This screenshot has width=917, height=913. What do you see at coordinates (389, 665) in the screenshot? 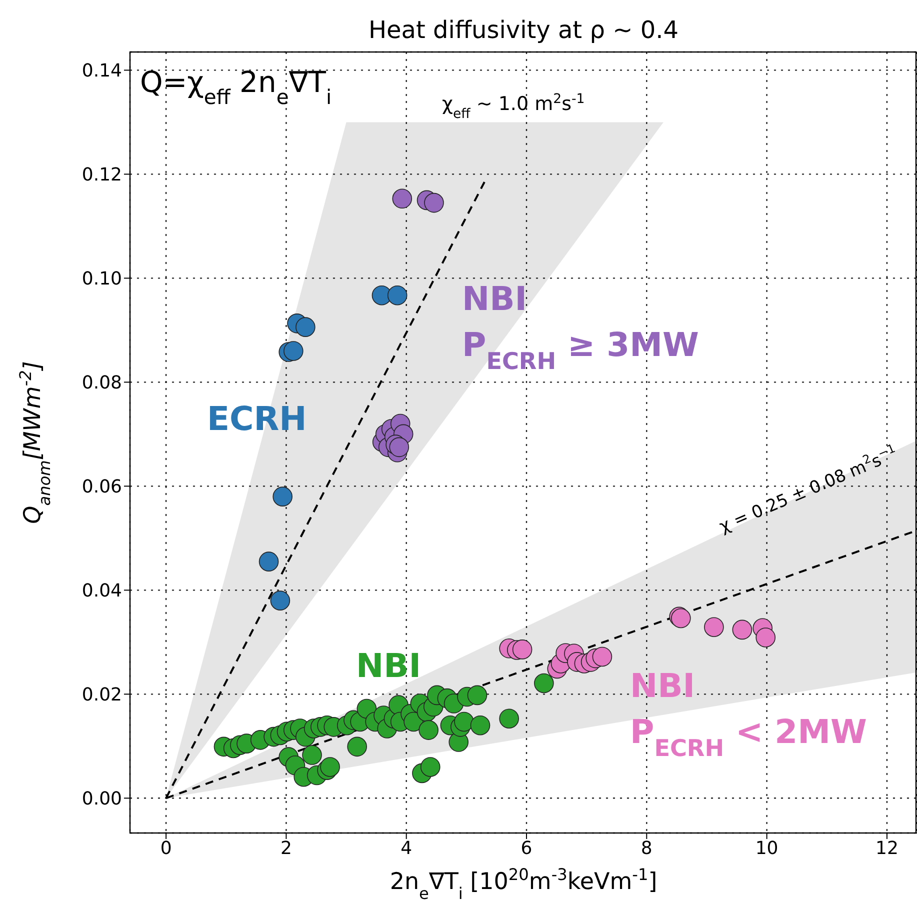
I see `series-label: NBI` at bounding box center [389, 665].